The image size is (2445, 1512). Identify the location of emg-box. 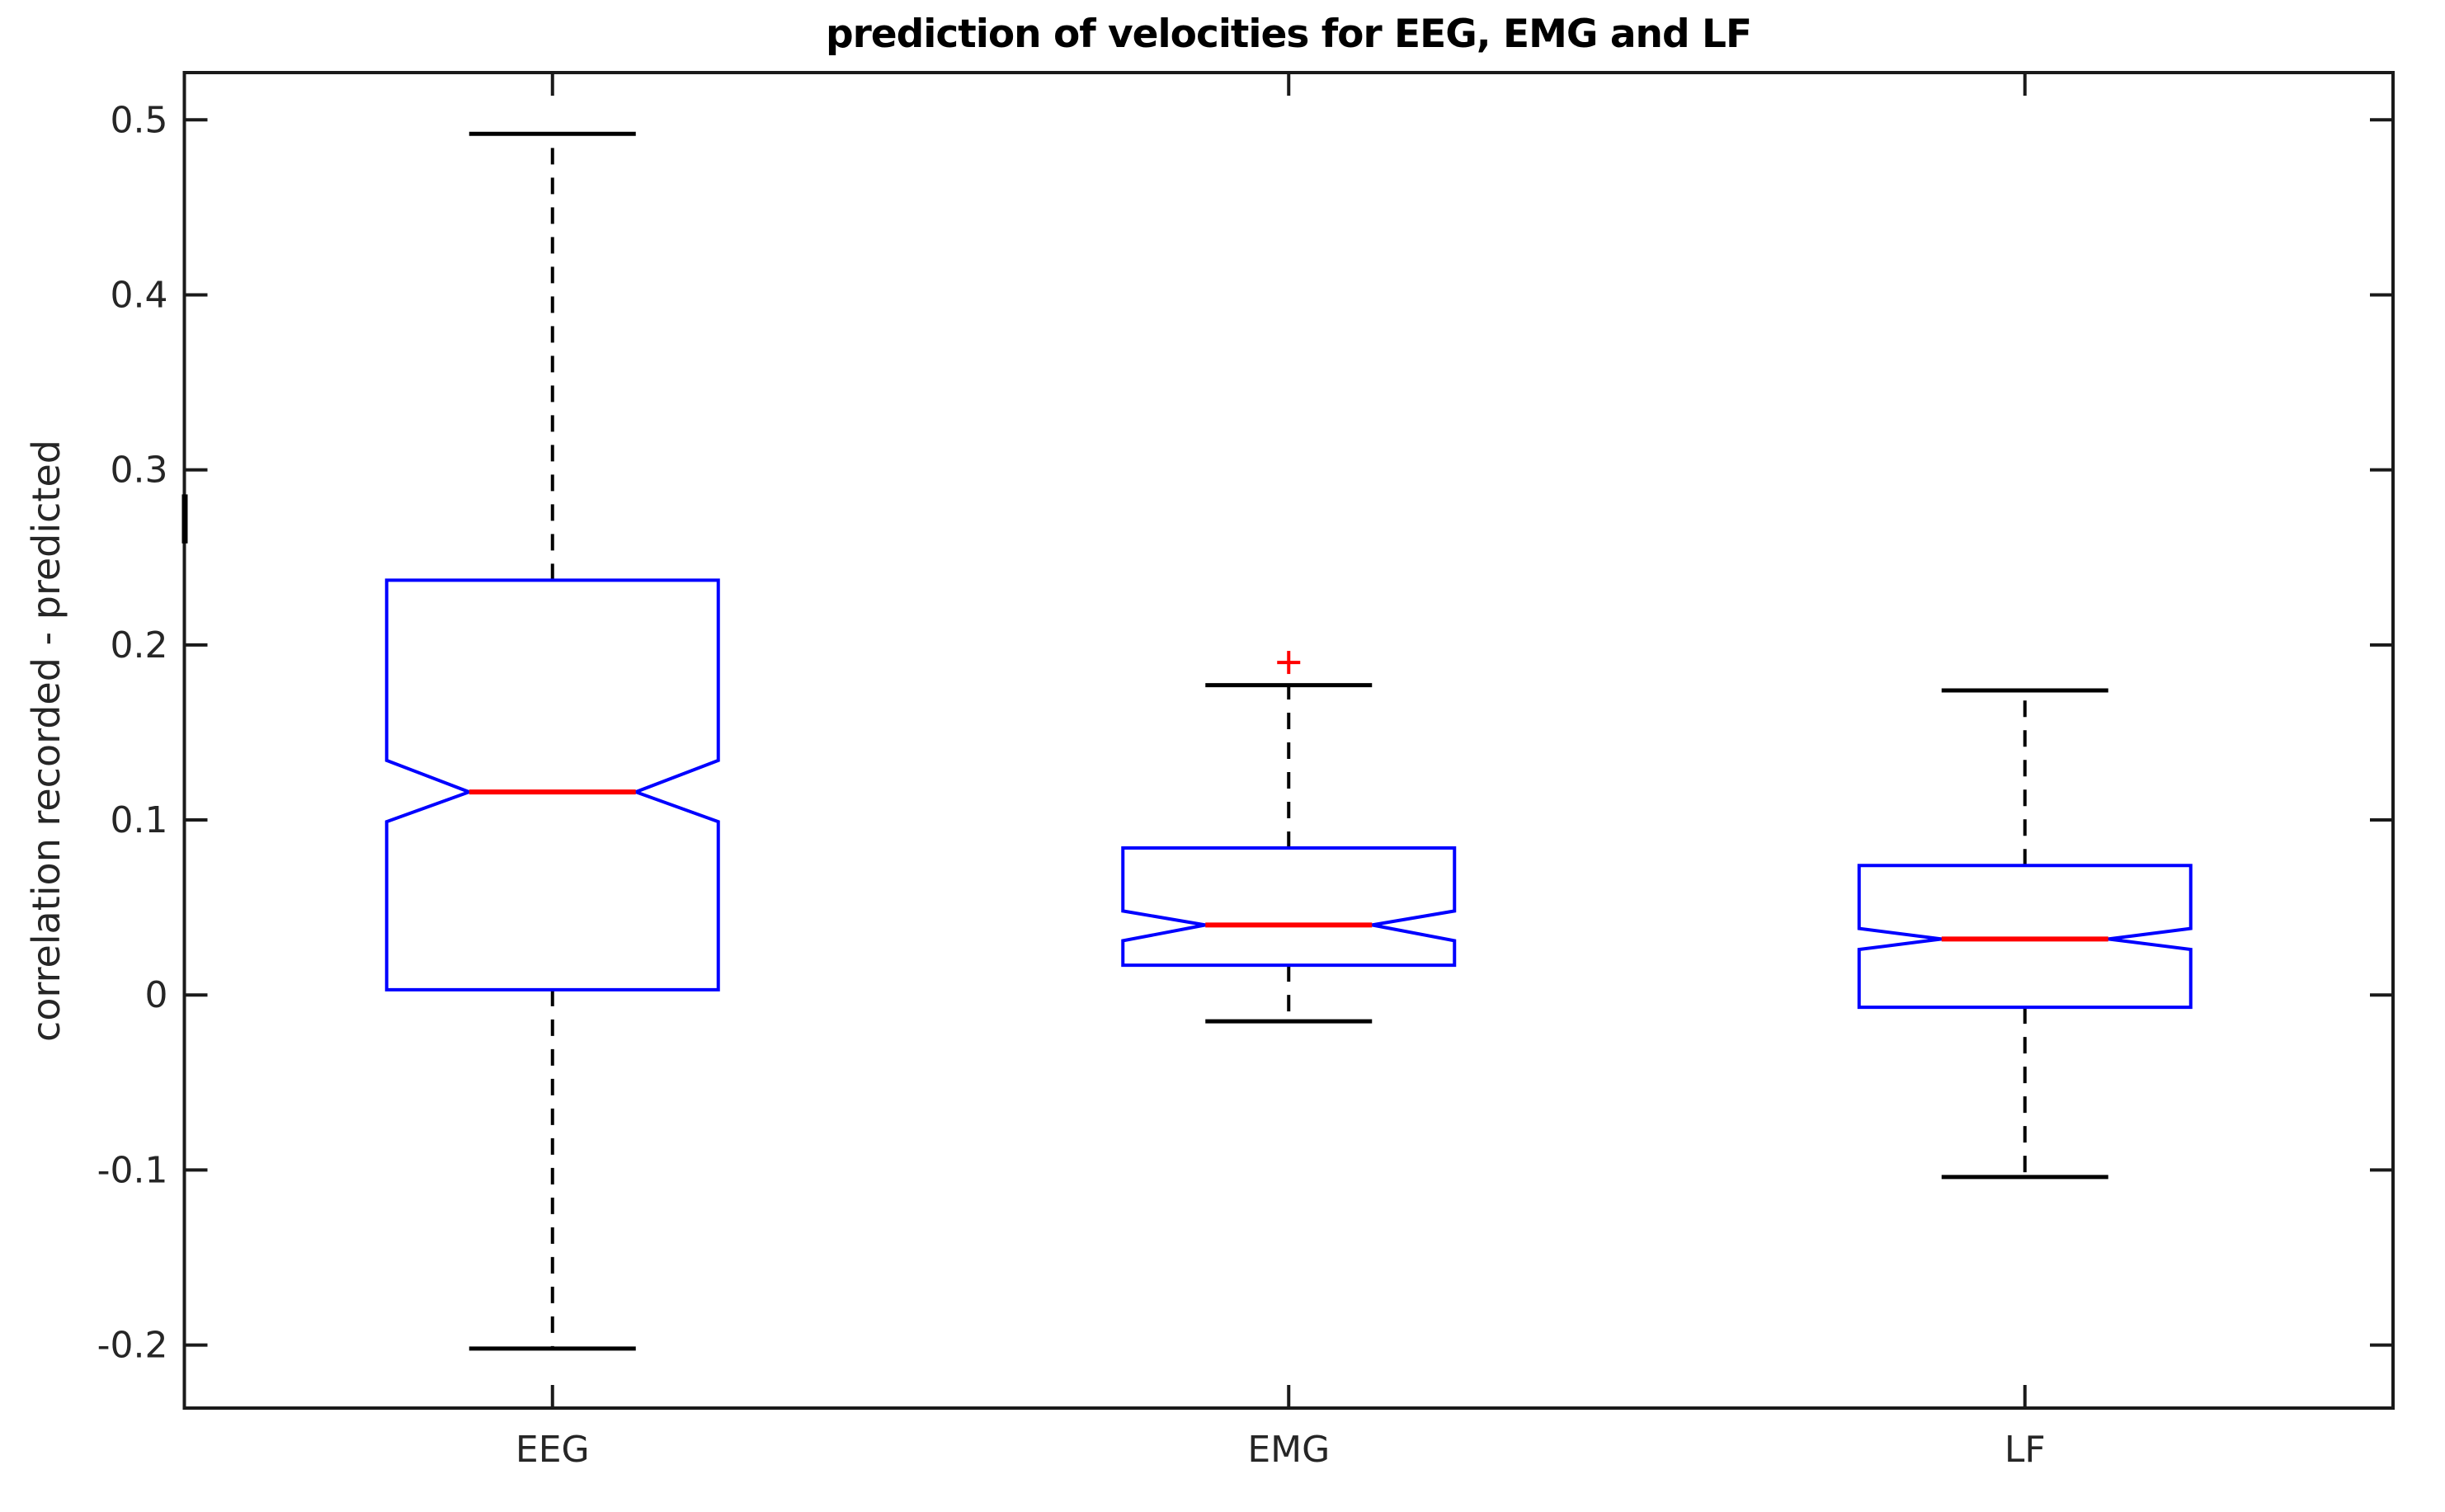
(1289, 906).